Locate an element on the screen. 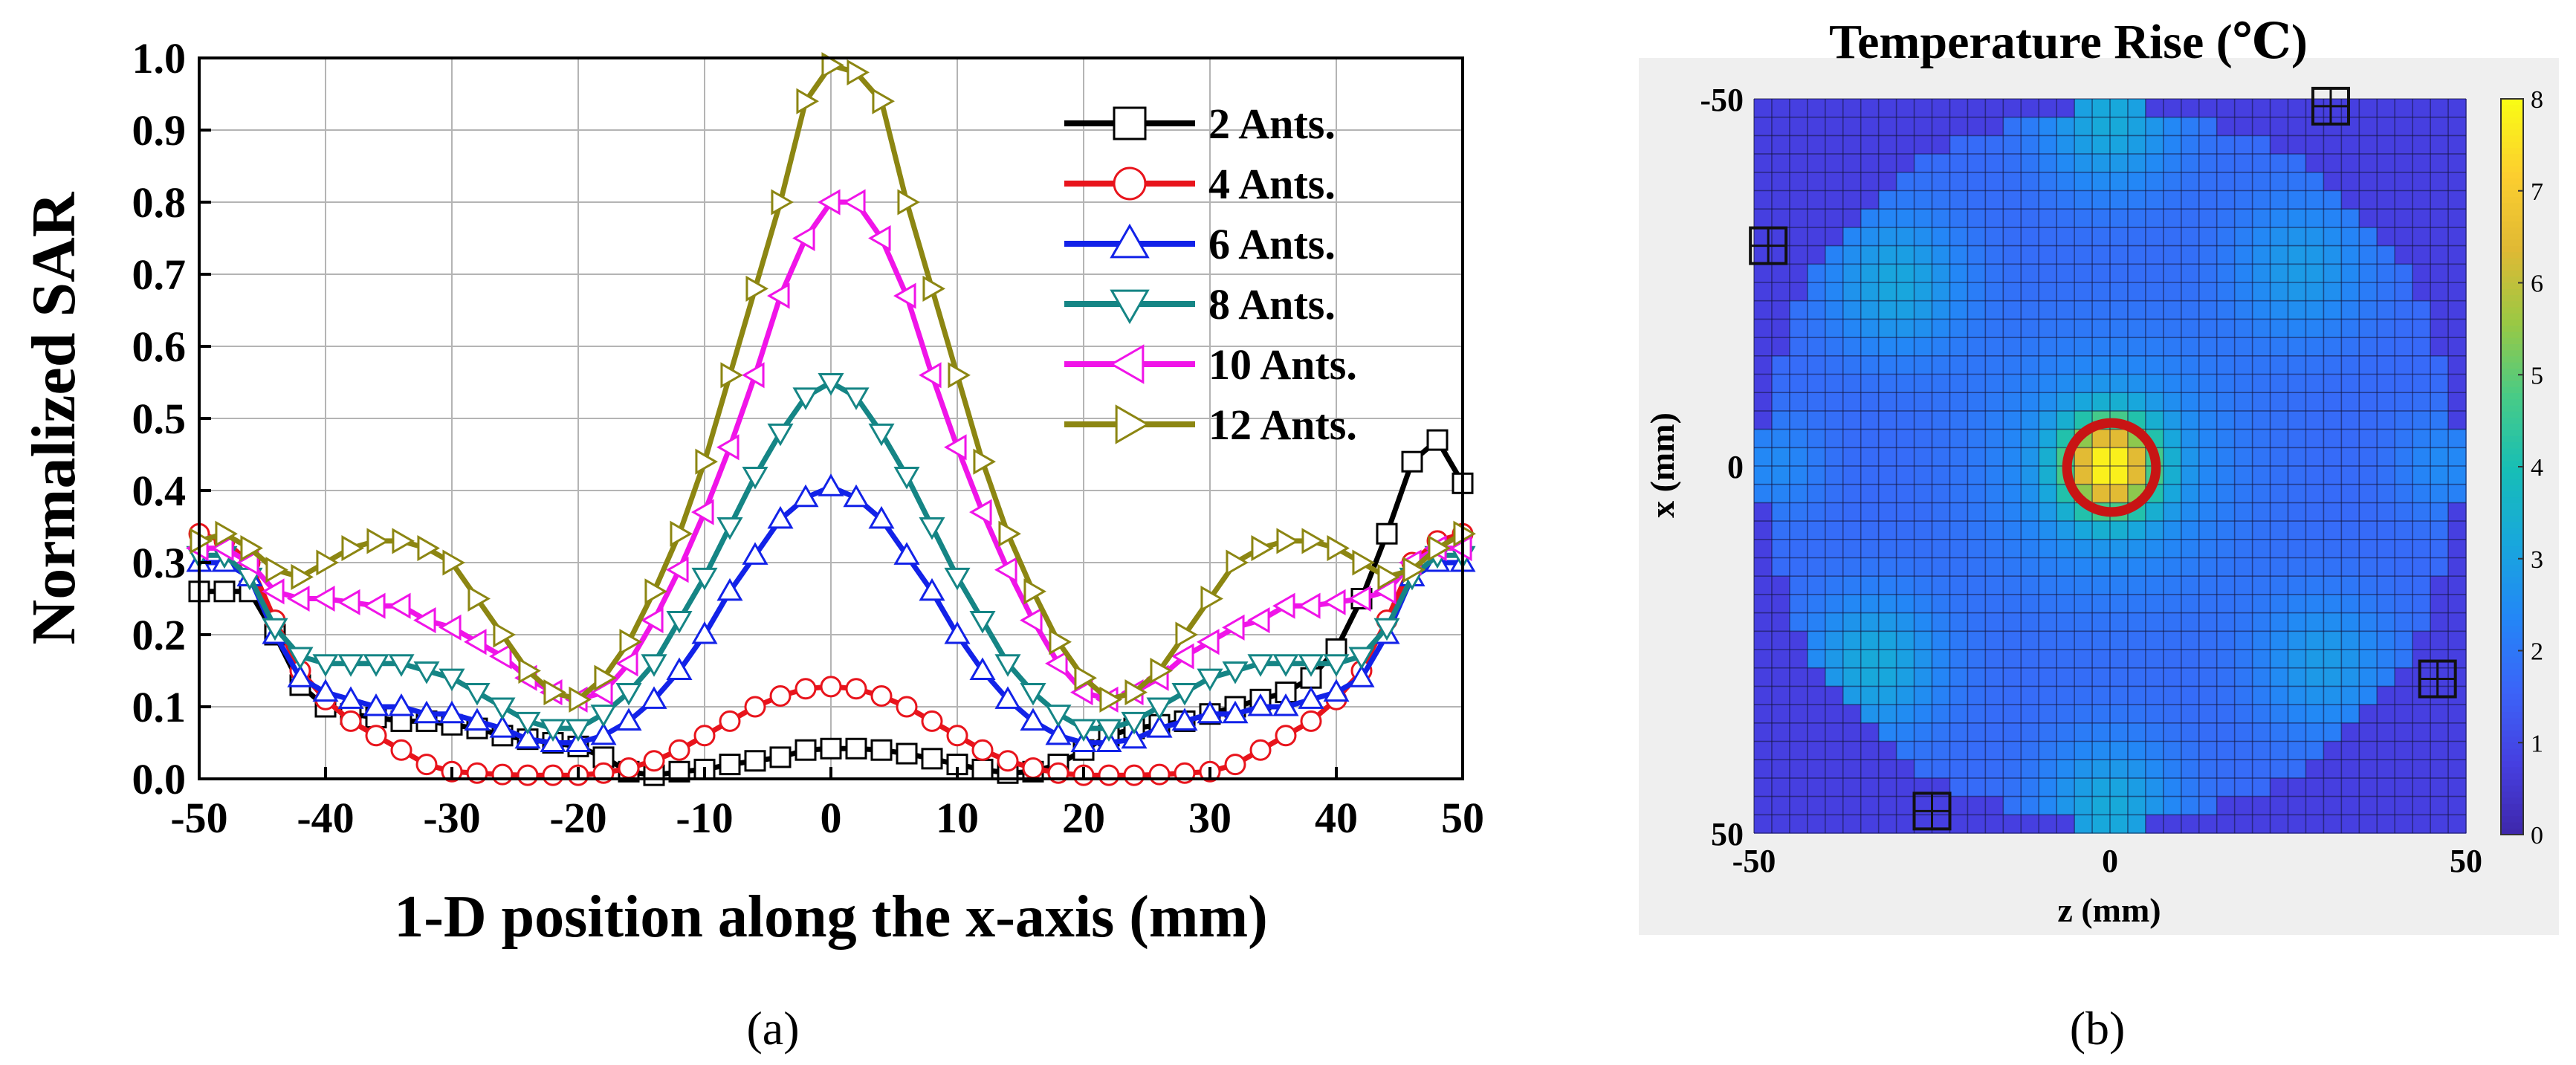 This screenshot has height=1065, width=2576. y-tick-label: 0.5 is located at coordinates (159, 419).